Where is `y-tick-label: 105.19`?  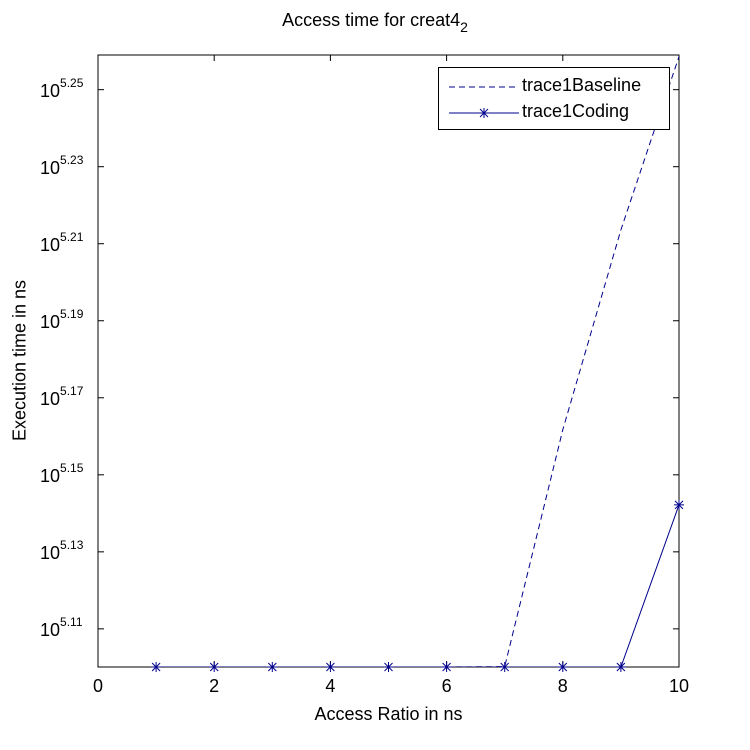
y-tick-label: 105.19 is located at coordinates (62, 319).